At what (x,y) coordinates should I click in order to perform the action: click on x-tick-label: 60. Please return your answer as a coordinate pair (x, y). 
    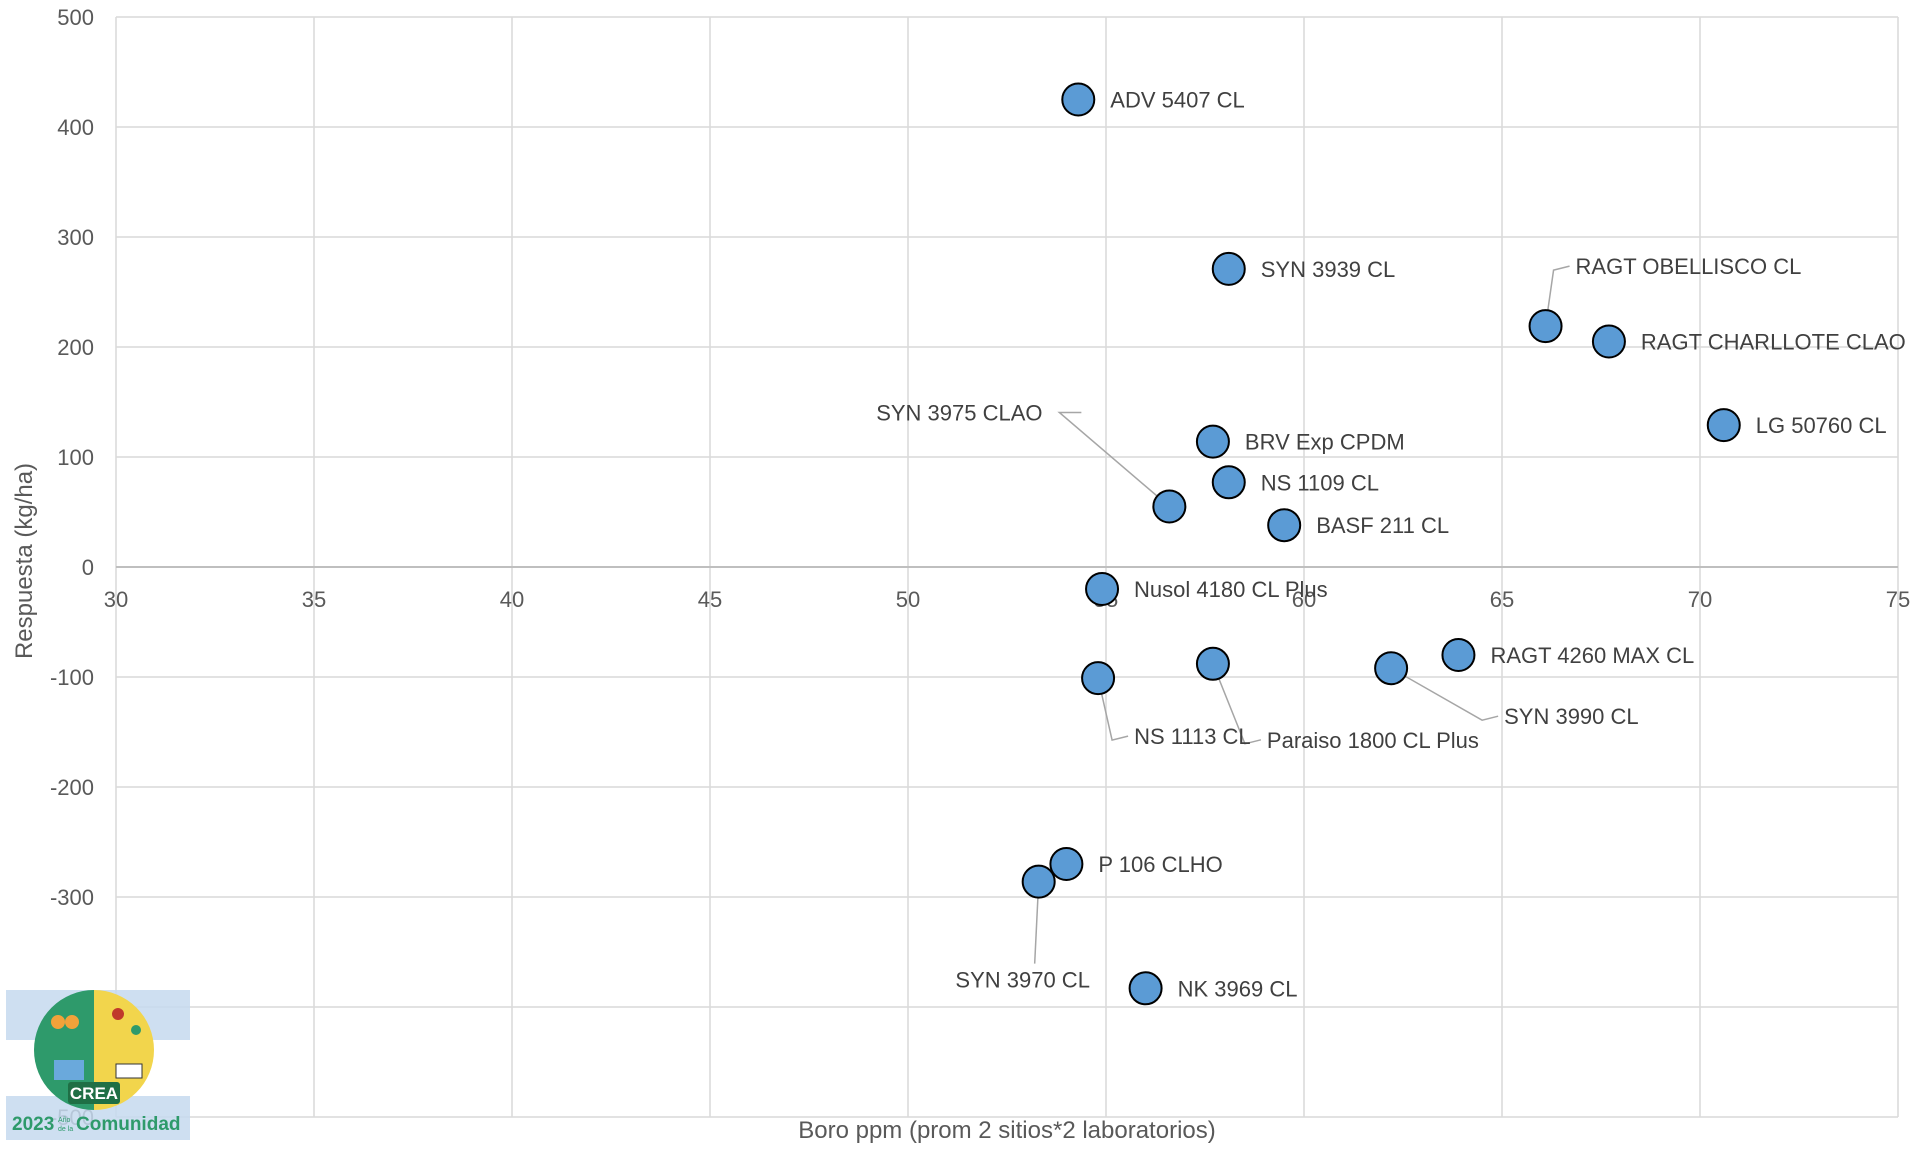
    Looking at the image, I should click on (1304, 599).